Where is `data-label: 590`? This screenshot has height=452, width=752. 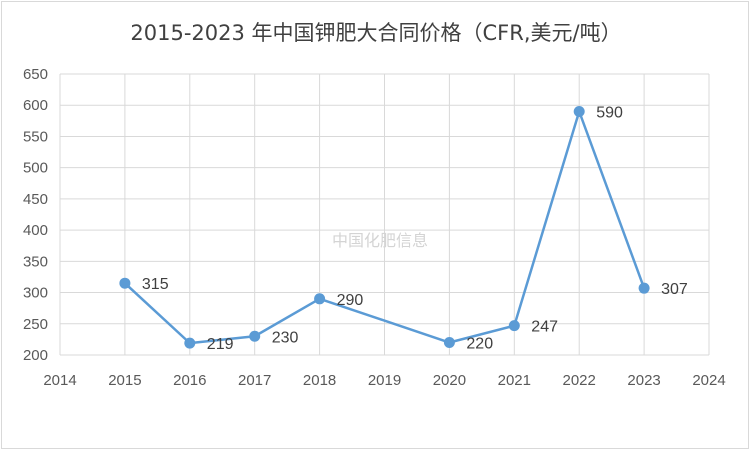
data-label: 590 is located at coordinates (609, 112).